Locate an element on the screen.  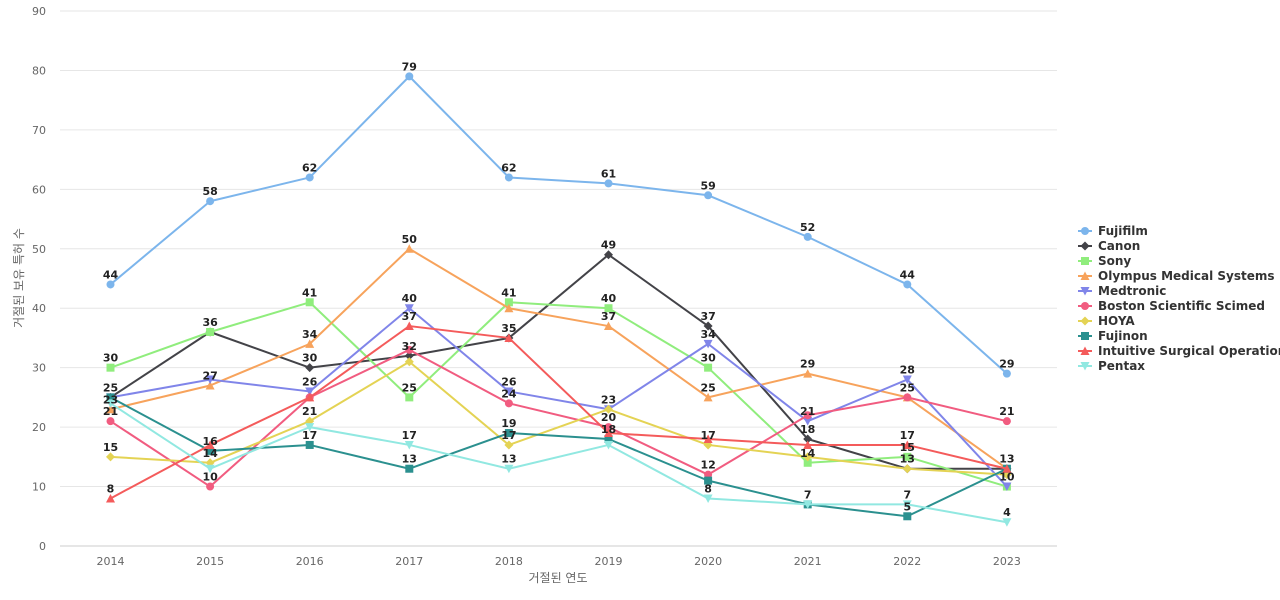
legend-item: Fujifilm is located at coordinates (1113, 231).